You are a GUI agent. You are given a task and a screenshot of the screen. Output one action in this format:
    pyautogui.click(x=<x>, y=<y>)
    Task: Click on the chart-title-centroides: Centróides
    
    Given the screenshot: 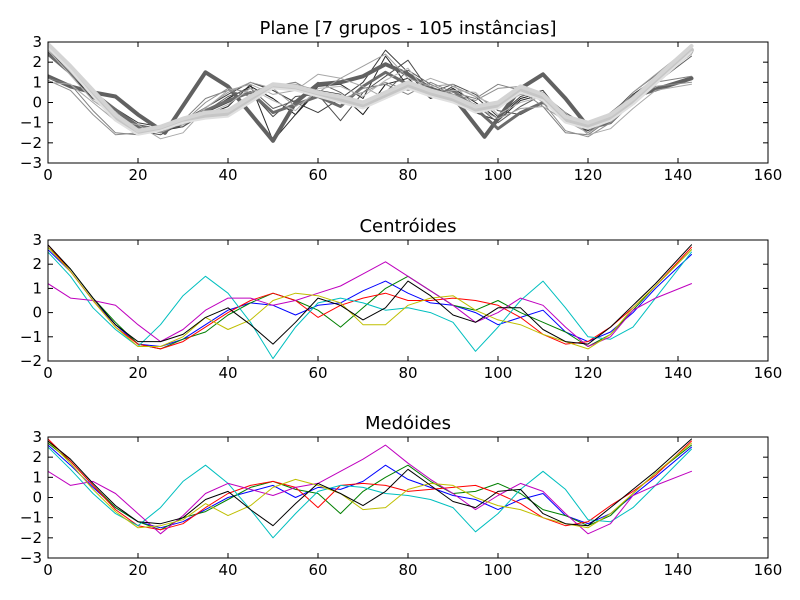 What is the action you would take?
    pyautogui.click(x=407, y=226)
    